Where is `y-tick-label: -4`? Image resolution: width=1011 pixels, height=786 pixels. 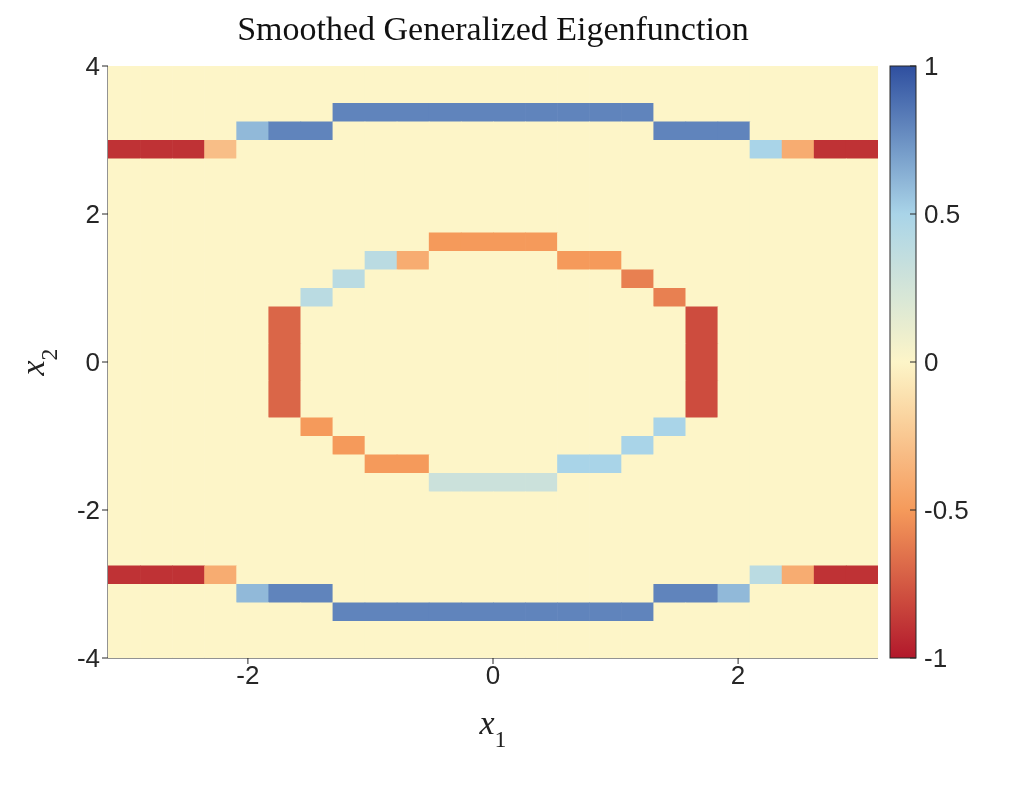
y-tick-label: -4 is located at coordinates (88, 658).